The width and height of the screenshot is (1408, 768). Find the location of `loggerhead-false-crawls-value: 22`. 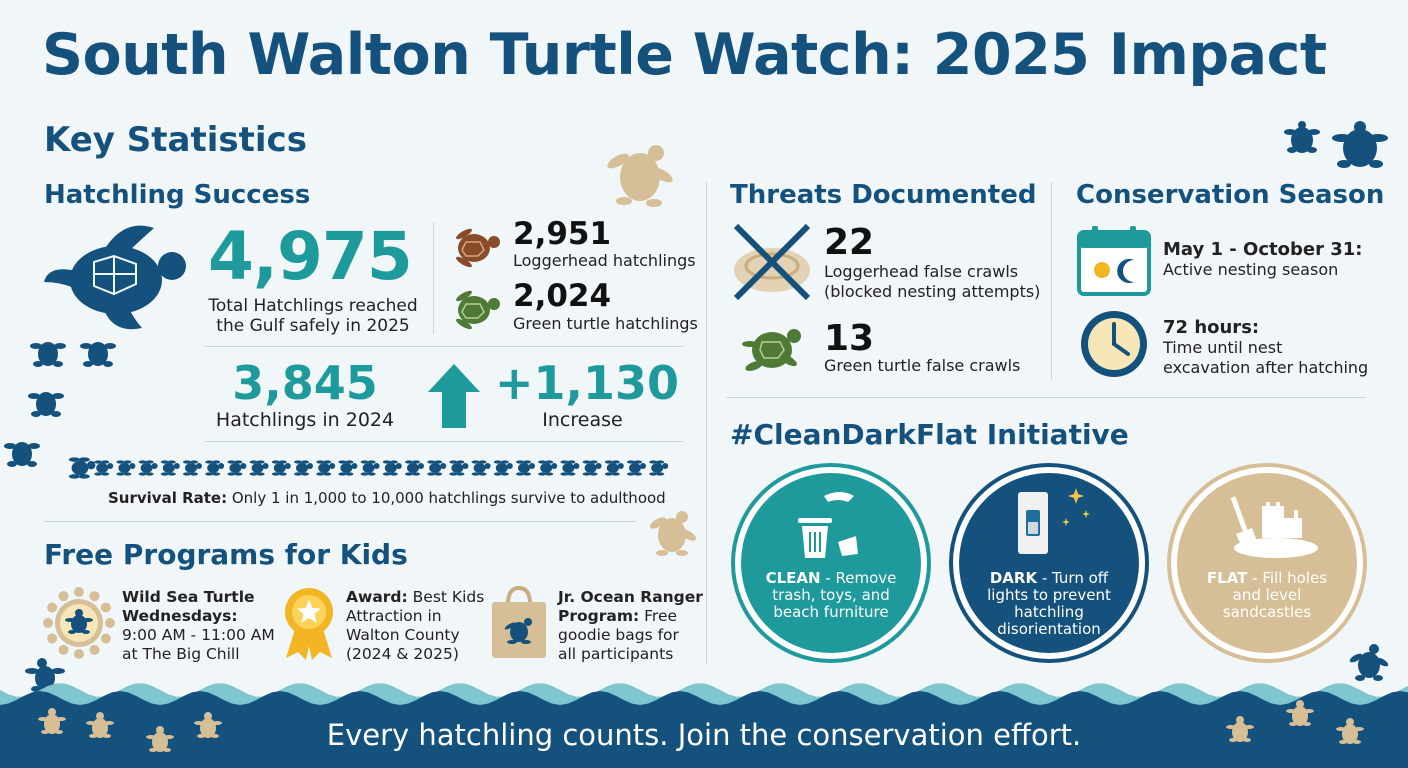

loggerhead-false-crawls-value: 22 is located at coordinates (849, 242).